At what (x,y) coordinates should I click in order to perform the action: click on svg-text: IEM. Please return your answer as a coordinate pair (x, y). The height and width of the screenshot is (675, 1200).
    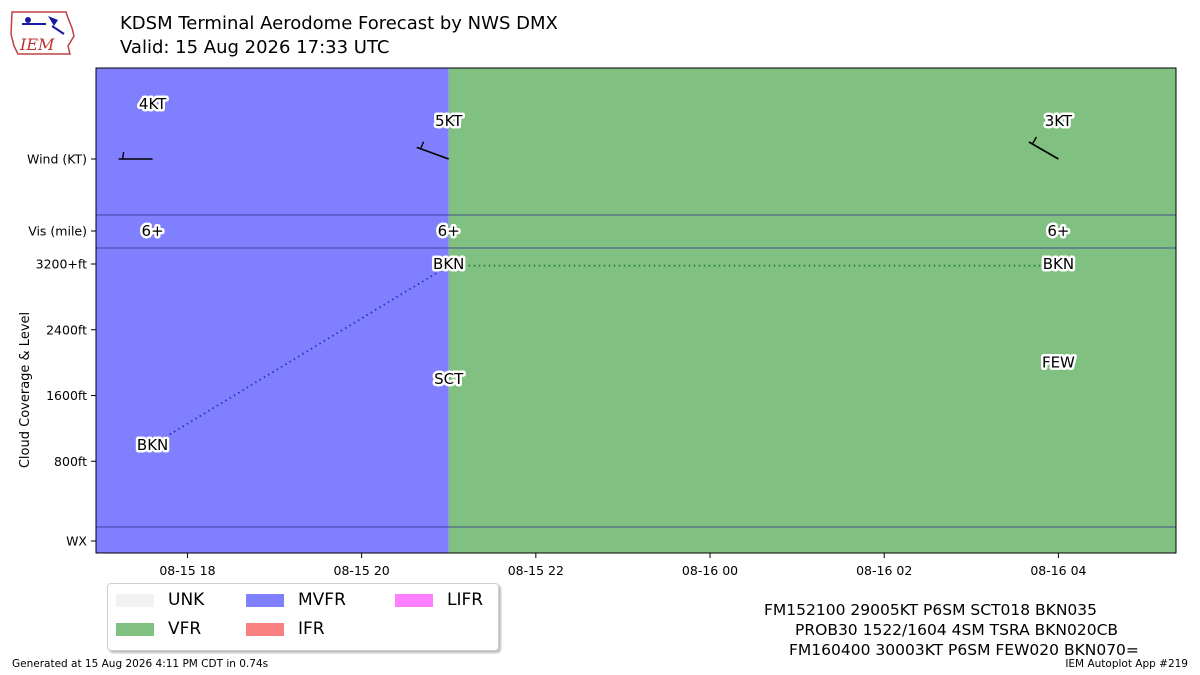
    Looking at the image, I should click on (37, 44).